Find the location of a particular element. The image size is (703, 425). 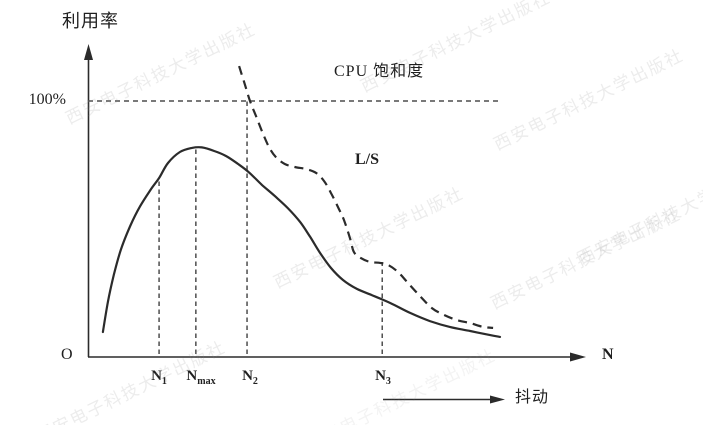

x-tick-nmax-sub: max is located at coordinates (206, 381).